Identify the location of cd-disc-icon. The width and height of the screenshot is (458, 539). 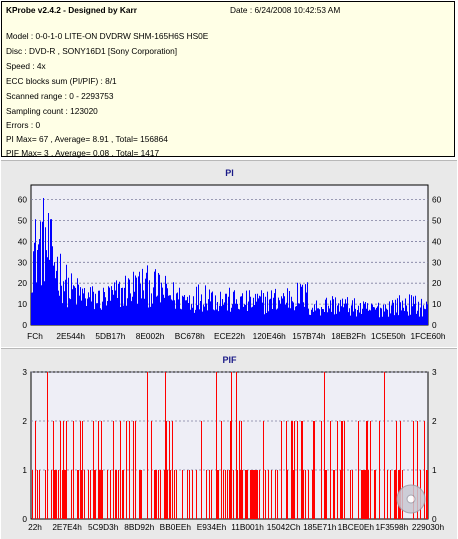
(411, 499).